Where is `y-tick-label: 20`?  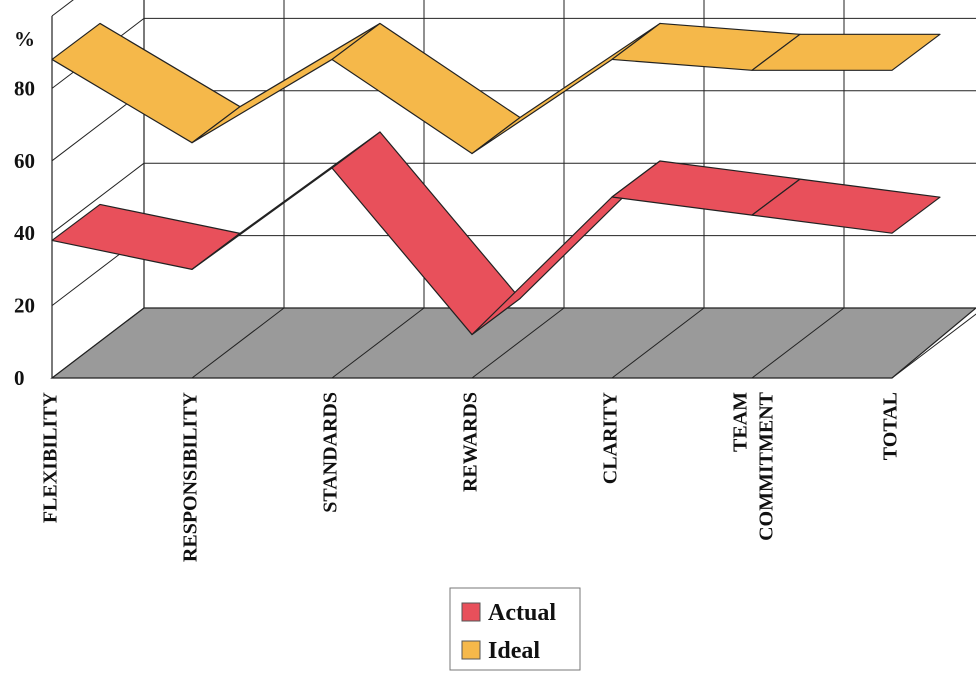
y-tick-label: 20 is located at coordinates (24, 306).